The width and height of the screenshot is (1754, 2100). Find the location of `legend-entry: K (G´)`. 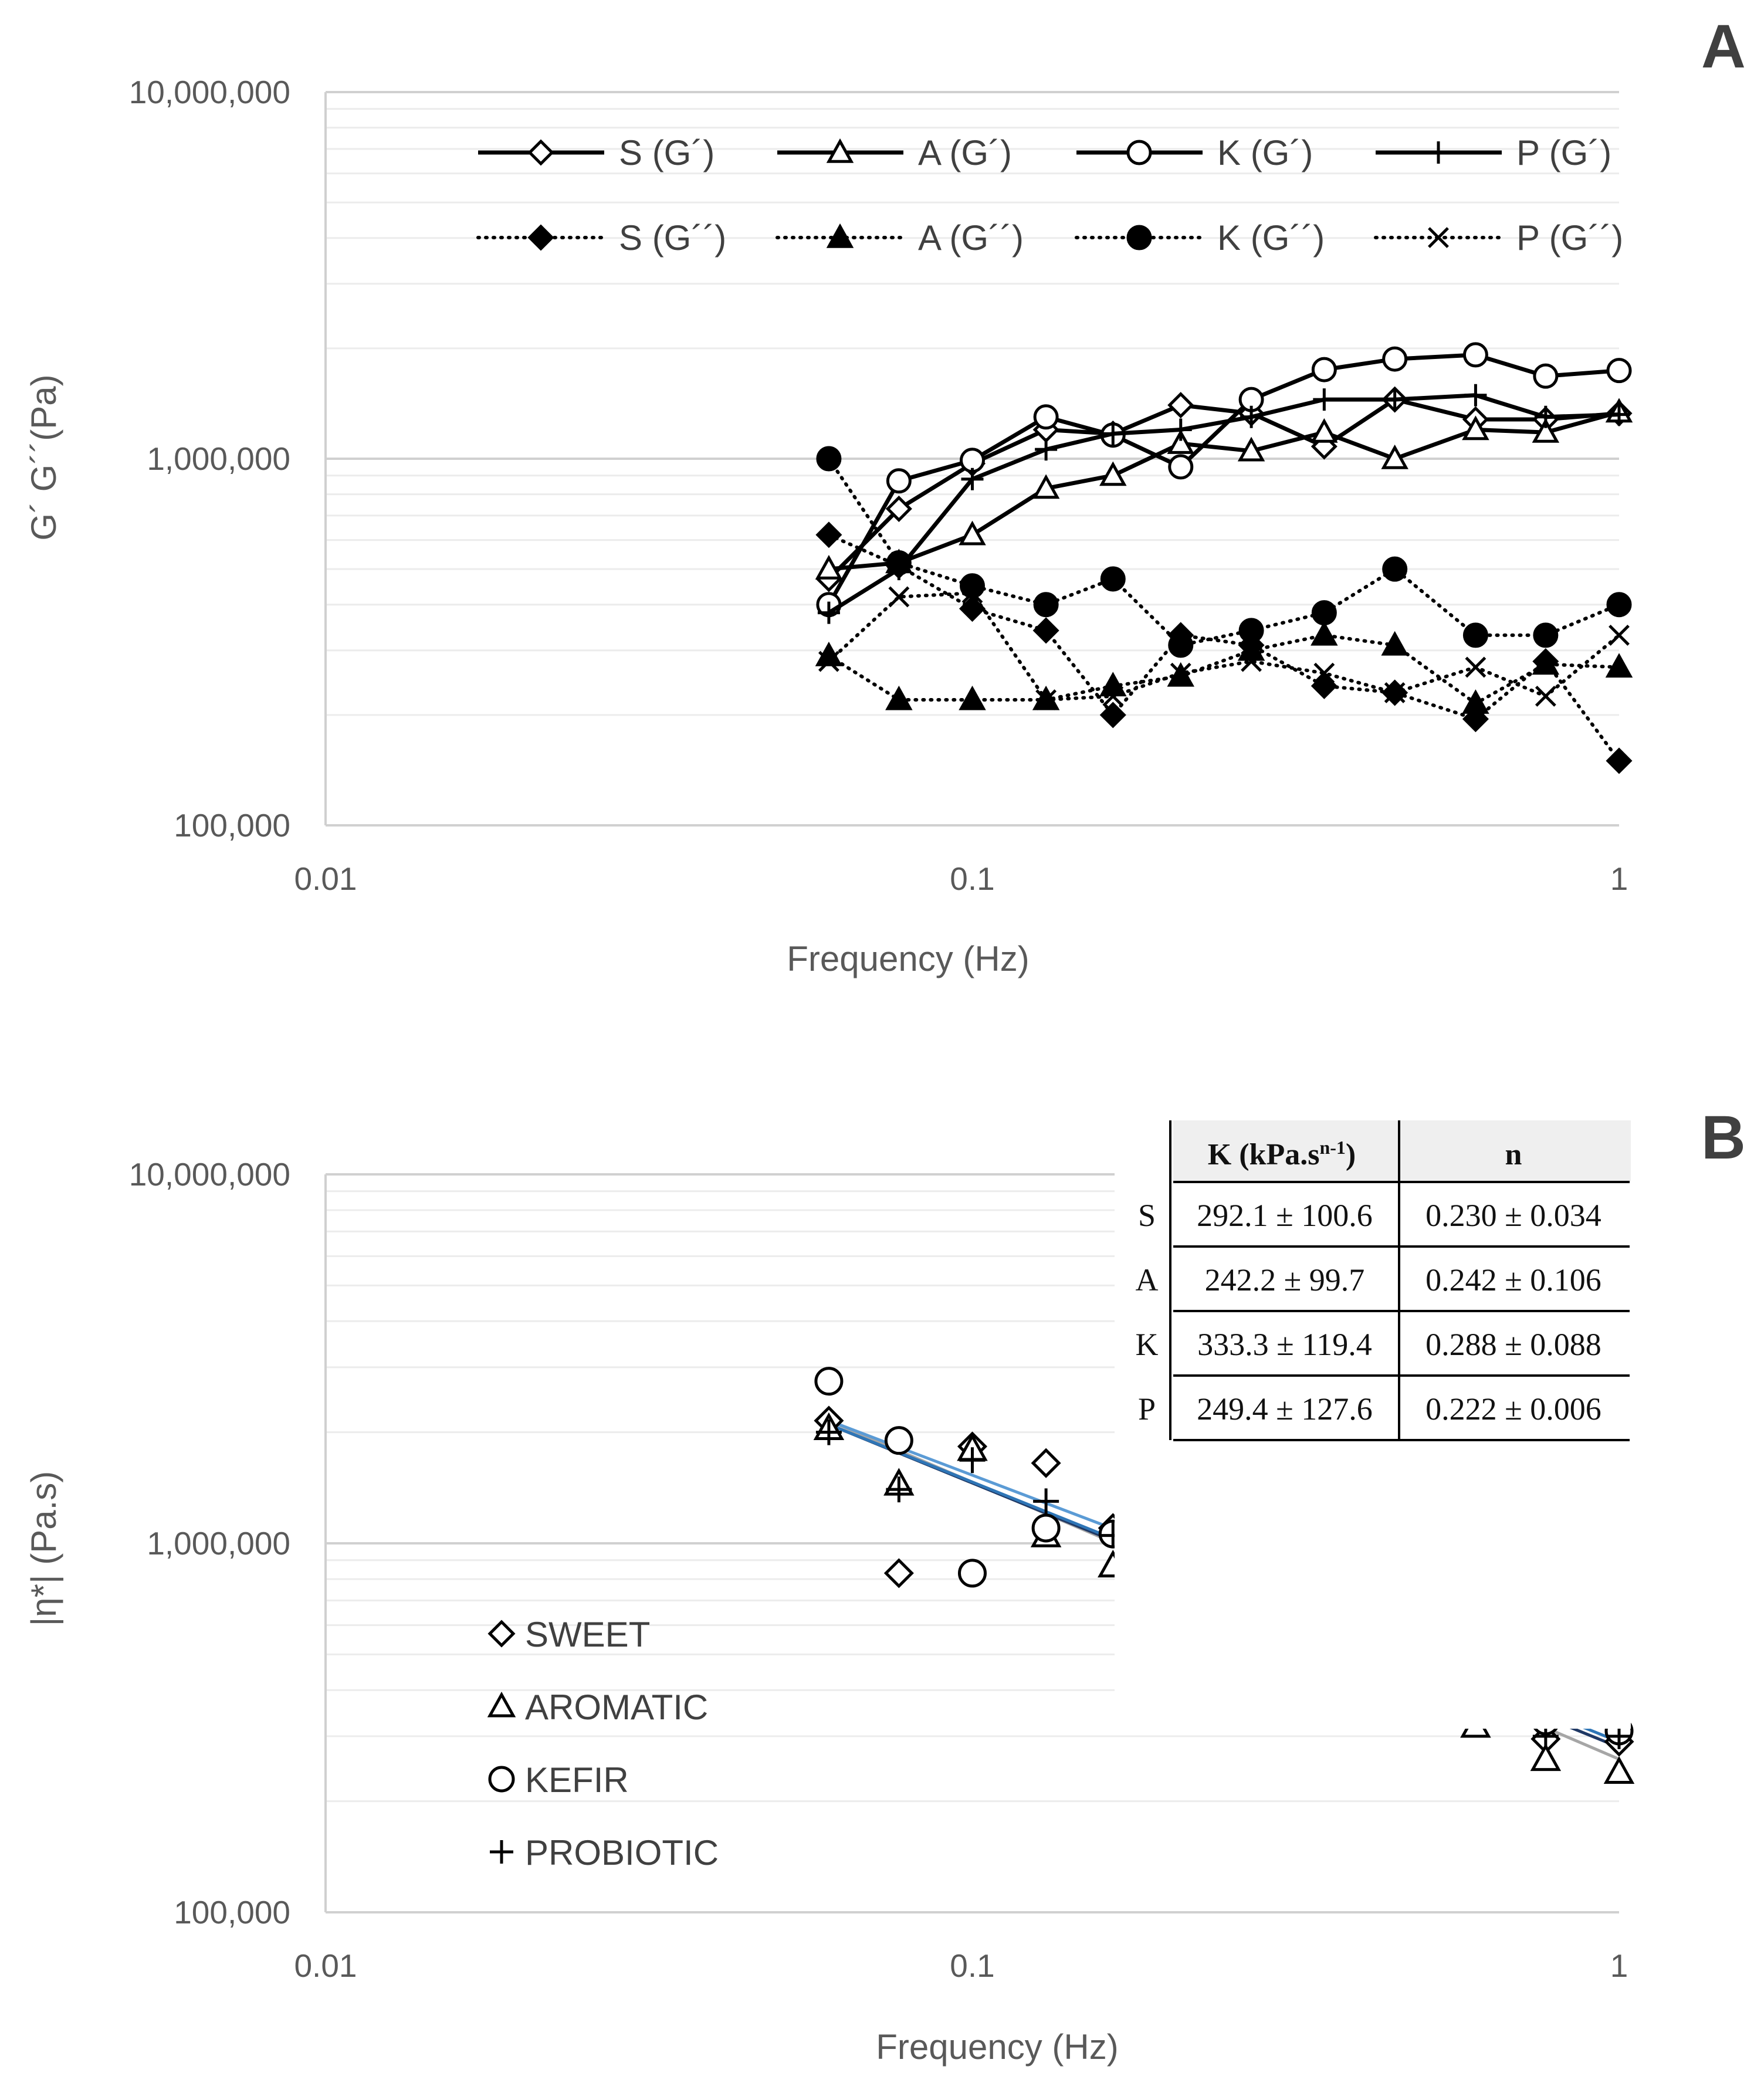

legend-entry: K (G´) is located at coordinates (1194, 152).